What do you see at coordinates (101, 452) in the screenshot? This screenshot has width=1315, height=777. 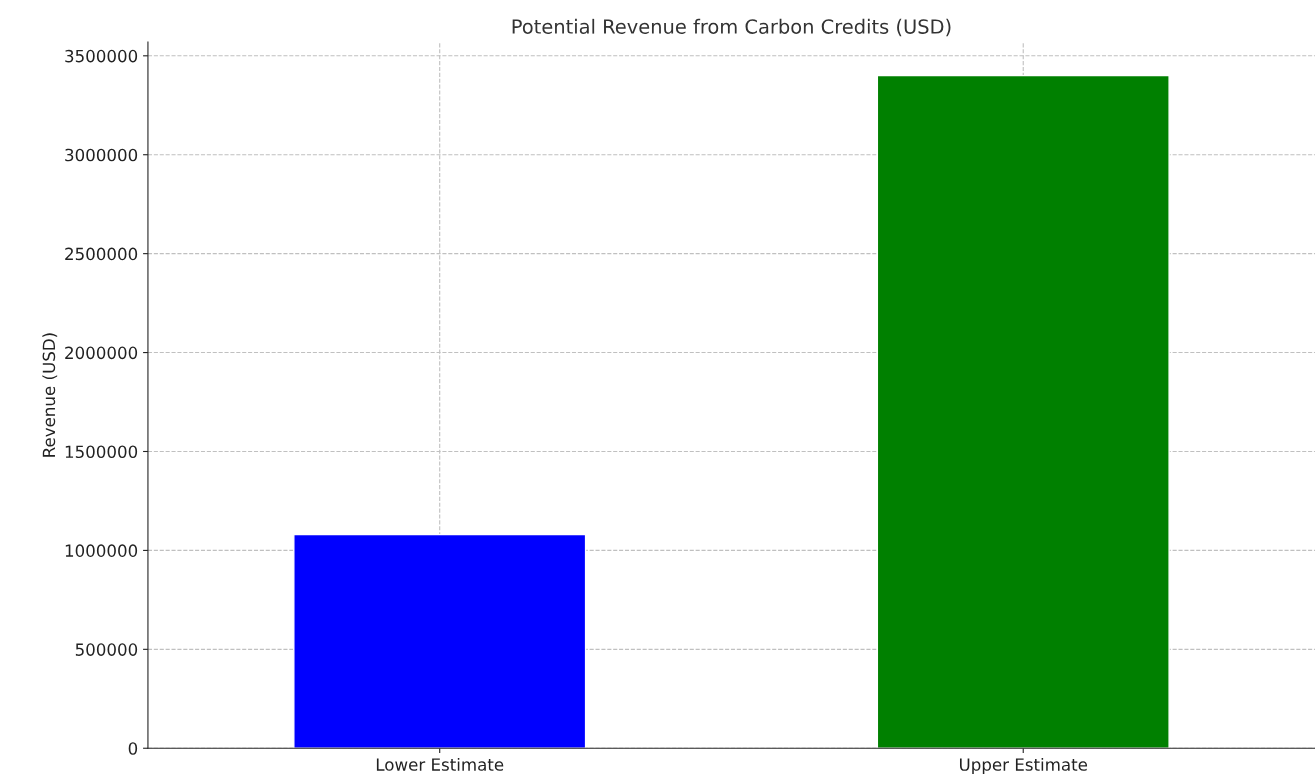 I see `y-tick-label: 1500000` at bounding box center [101, 452].